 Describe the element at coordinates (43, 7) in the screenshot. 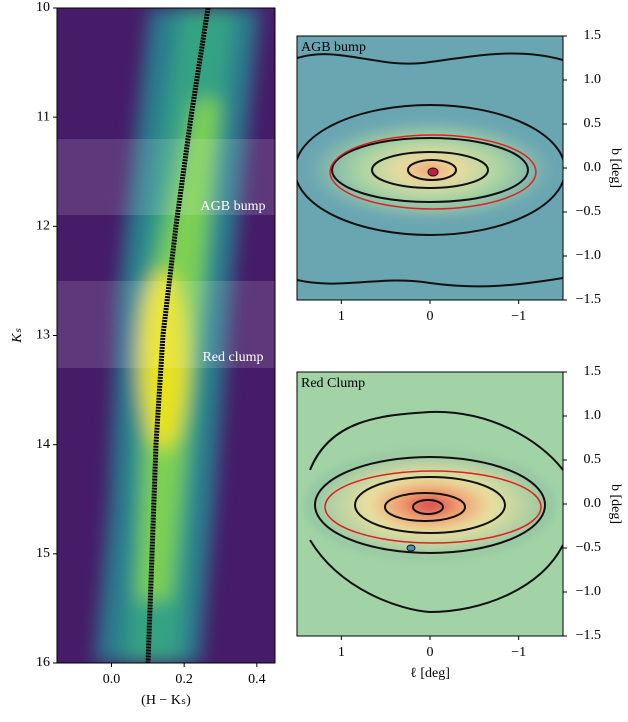

I see `y-tick-label: 10` at that location.